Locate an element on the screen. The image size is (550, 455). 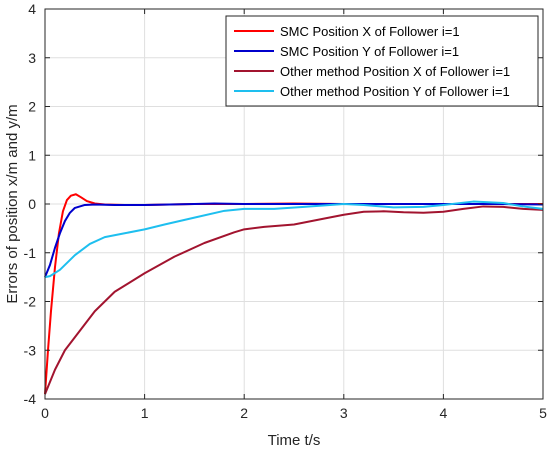
legend-box is located at coordinates (382, 61).